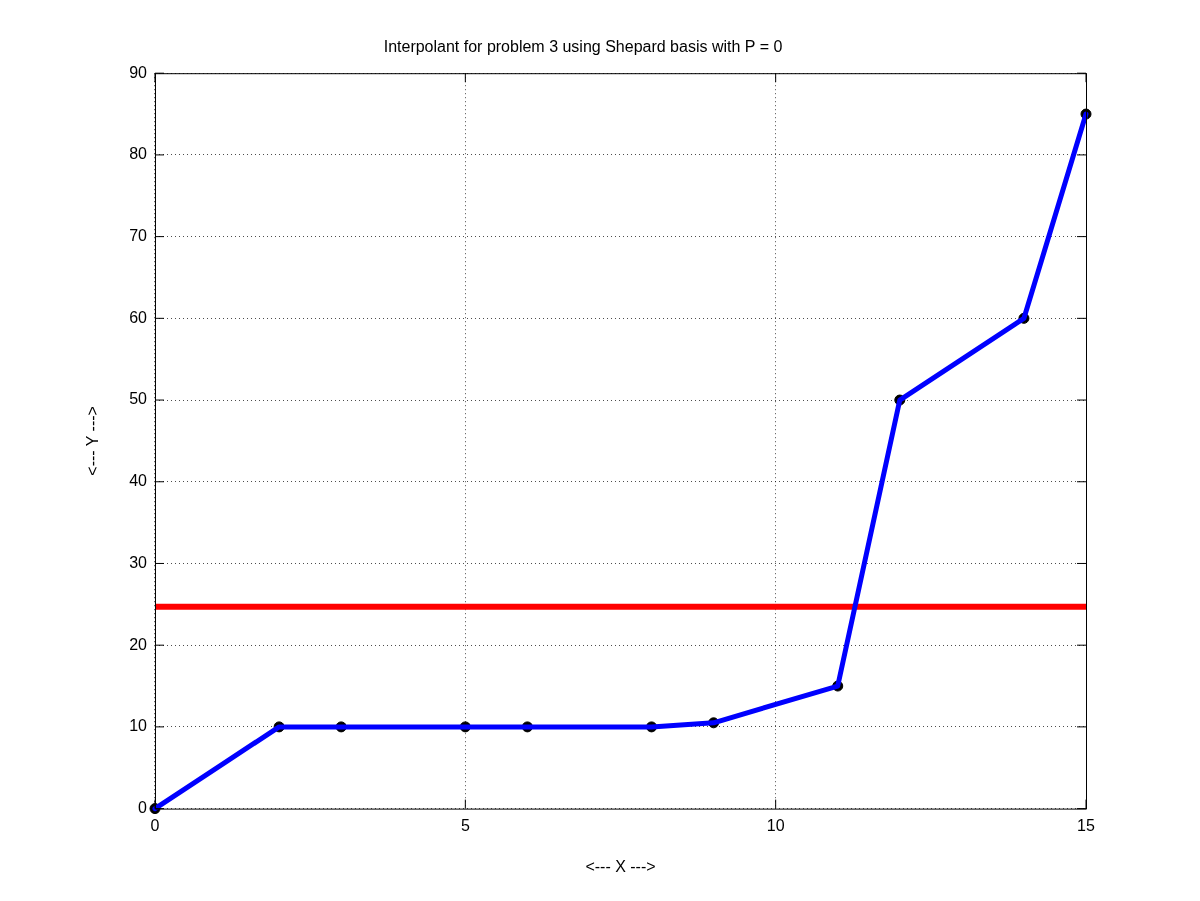 This screenshot has height=901, width=1200. What do you see at coordinates (138, 726) in the screenshot?
I see `y-tick-label: 10` at bounding box center [138, 726].